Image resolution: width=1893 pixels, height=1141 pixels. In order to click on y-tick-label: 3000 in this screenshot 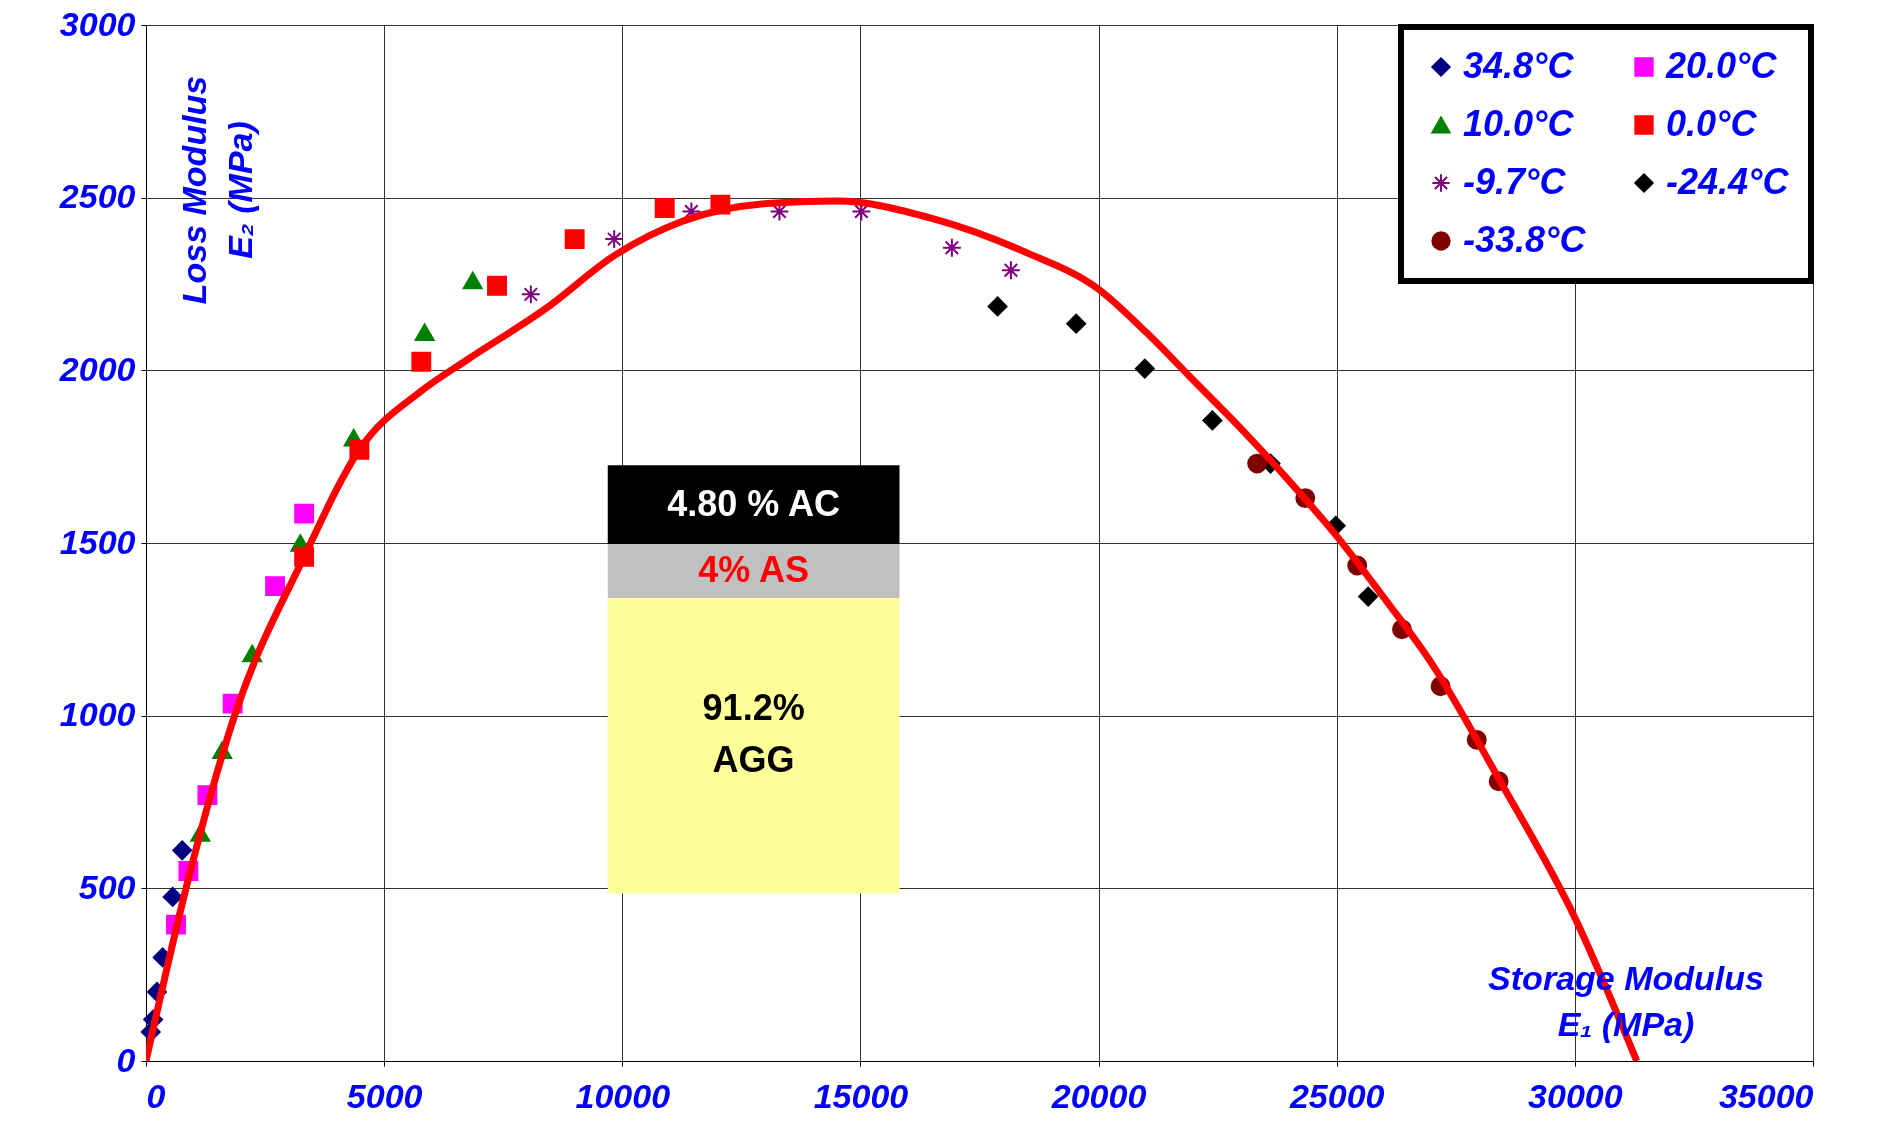, I will do `click(97, 23)`.